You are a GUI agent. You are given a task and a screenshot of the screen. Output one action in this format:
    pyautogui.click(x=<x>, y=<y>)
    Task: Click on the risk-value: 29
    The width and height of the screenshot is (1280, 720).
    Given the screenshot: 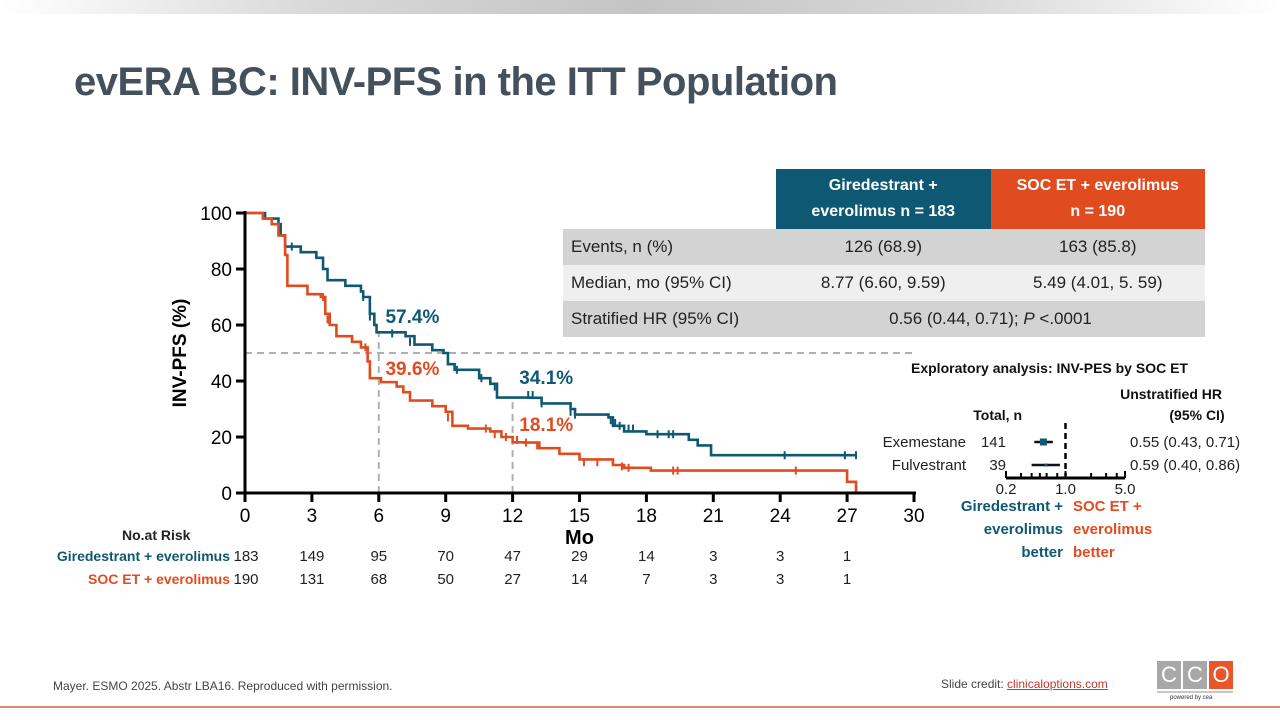 What is the action you would take?
    pyautogui.click(x=579, y=556)
    